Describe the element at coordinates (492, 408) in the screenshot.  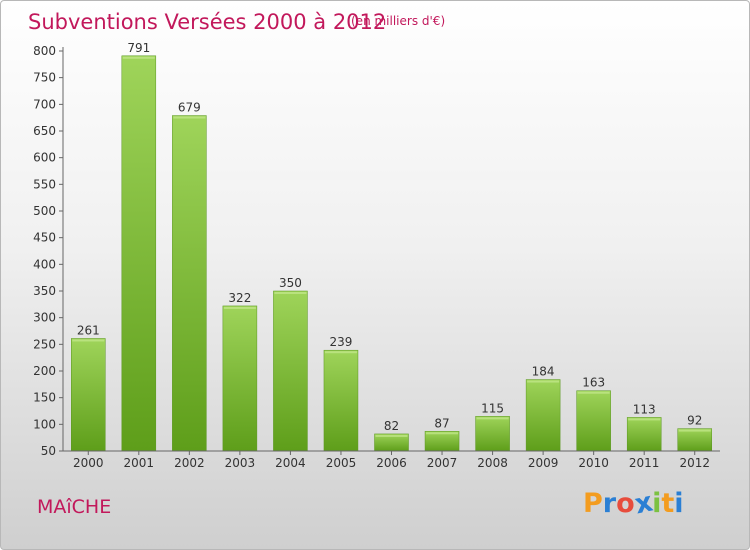
I see `bar-value-label: 115` at that location.